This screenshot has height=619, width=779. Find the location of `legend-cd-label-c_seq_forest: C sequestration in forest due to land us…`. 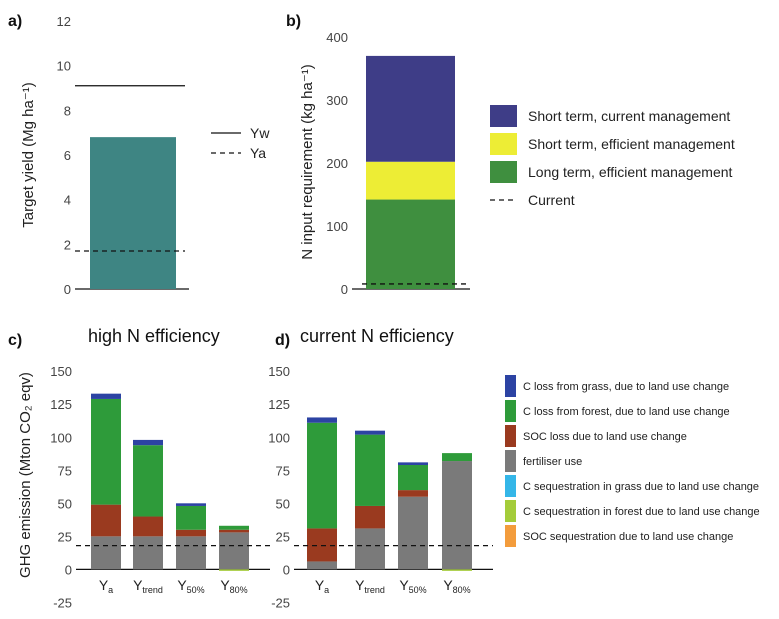

legend-cd-label-c_seq_forest: C sequestration in forest due to land us… is located at coordinates (641, 512).